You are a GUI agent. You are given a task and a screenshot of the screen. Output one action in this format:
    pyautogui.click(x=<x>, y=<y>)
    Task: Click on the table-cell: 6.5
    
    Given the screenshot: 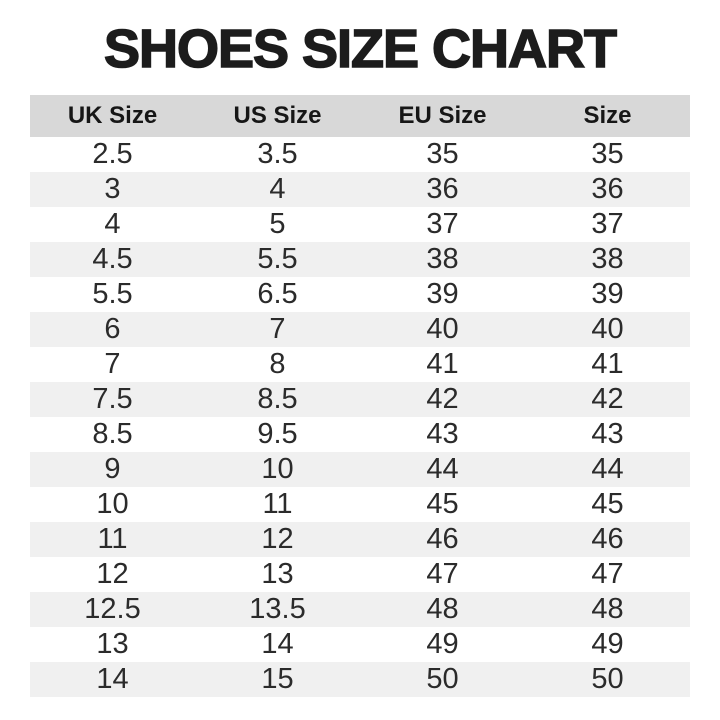 What is the action you would take?
    pyautogui.click(x=277, y=294)
    